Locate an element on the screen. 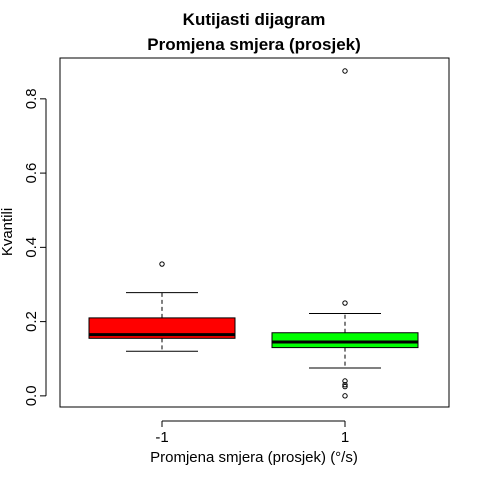 Image resolution: width=480 pixels, height=480 pixels. y-tick-label: 0.0 is located at coordinates (31, 395).